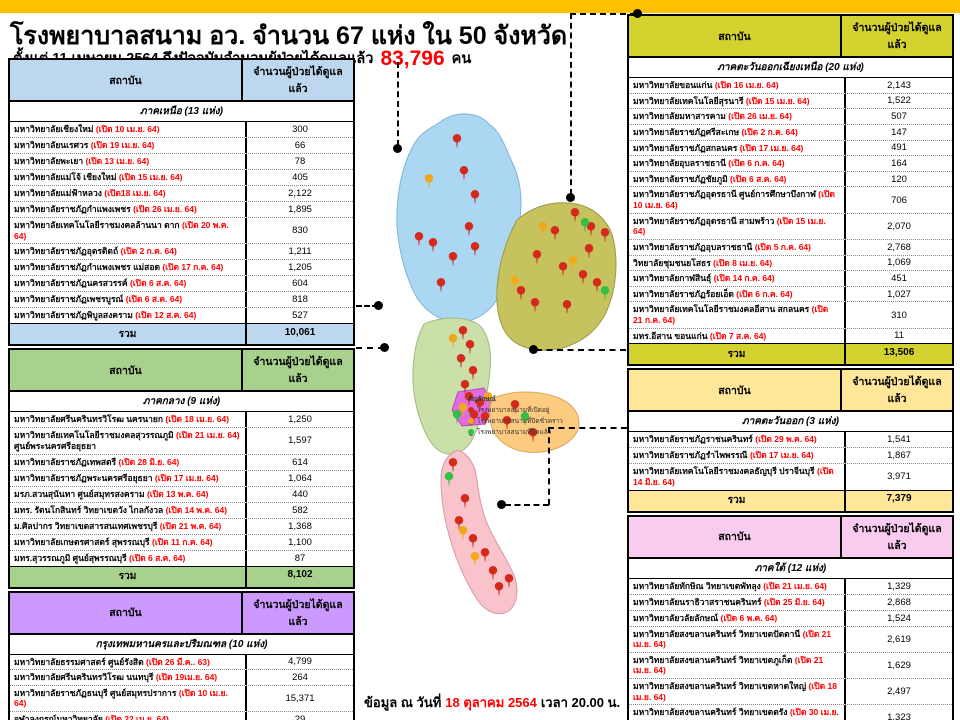 This screenshot has width=960, height=720. What do you see at coordinates (899, 639) in the screenshot?
I see `patient-count: 2,619` at bounding box center [899, 639].